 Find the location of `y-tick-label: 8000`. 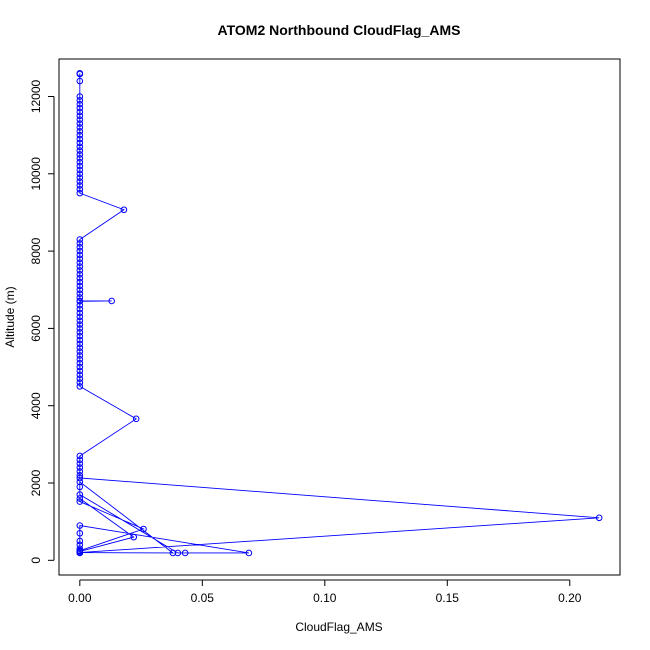

y-tick-label: 8000 is located at coordinates (36, 250).